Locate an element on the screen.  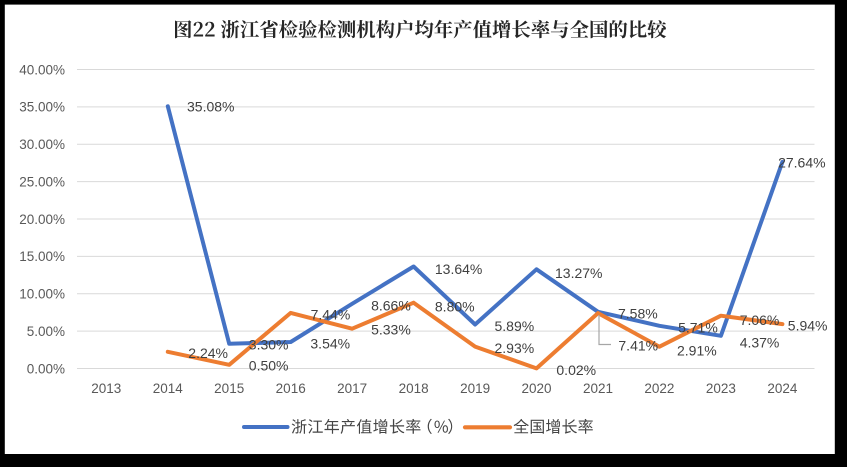
svg-text: 13.64% is located at coordinates (458, 269).